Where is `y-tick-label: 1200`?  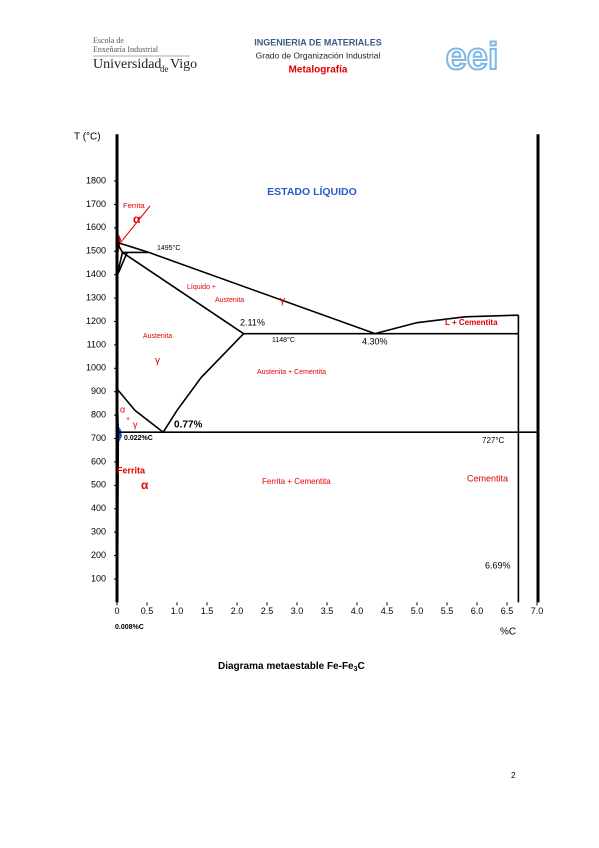
y-tick-label: 1200 is located at coordinates (96, 321).